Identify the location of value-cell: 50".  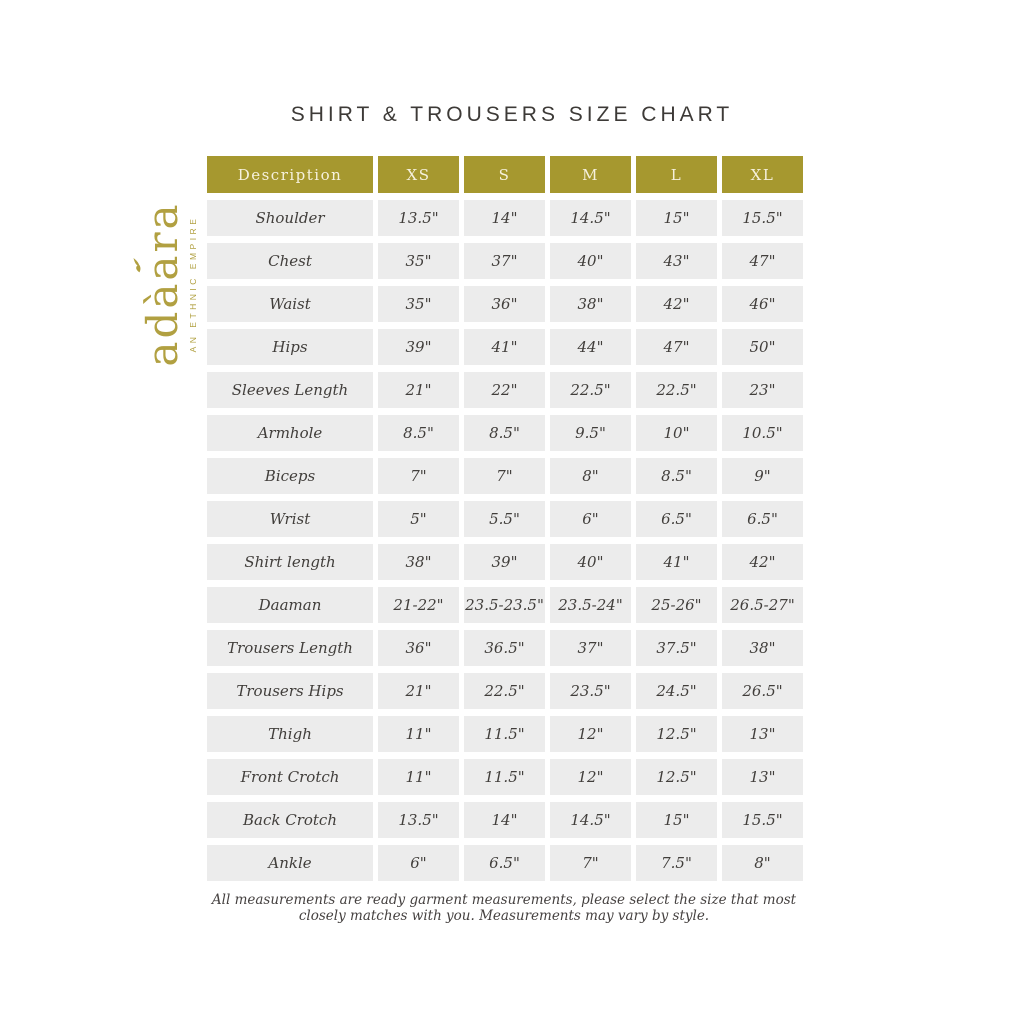
(762, 347).